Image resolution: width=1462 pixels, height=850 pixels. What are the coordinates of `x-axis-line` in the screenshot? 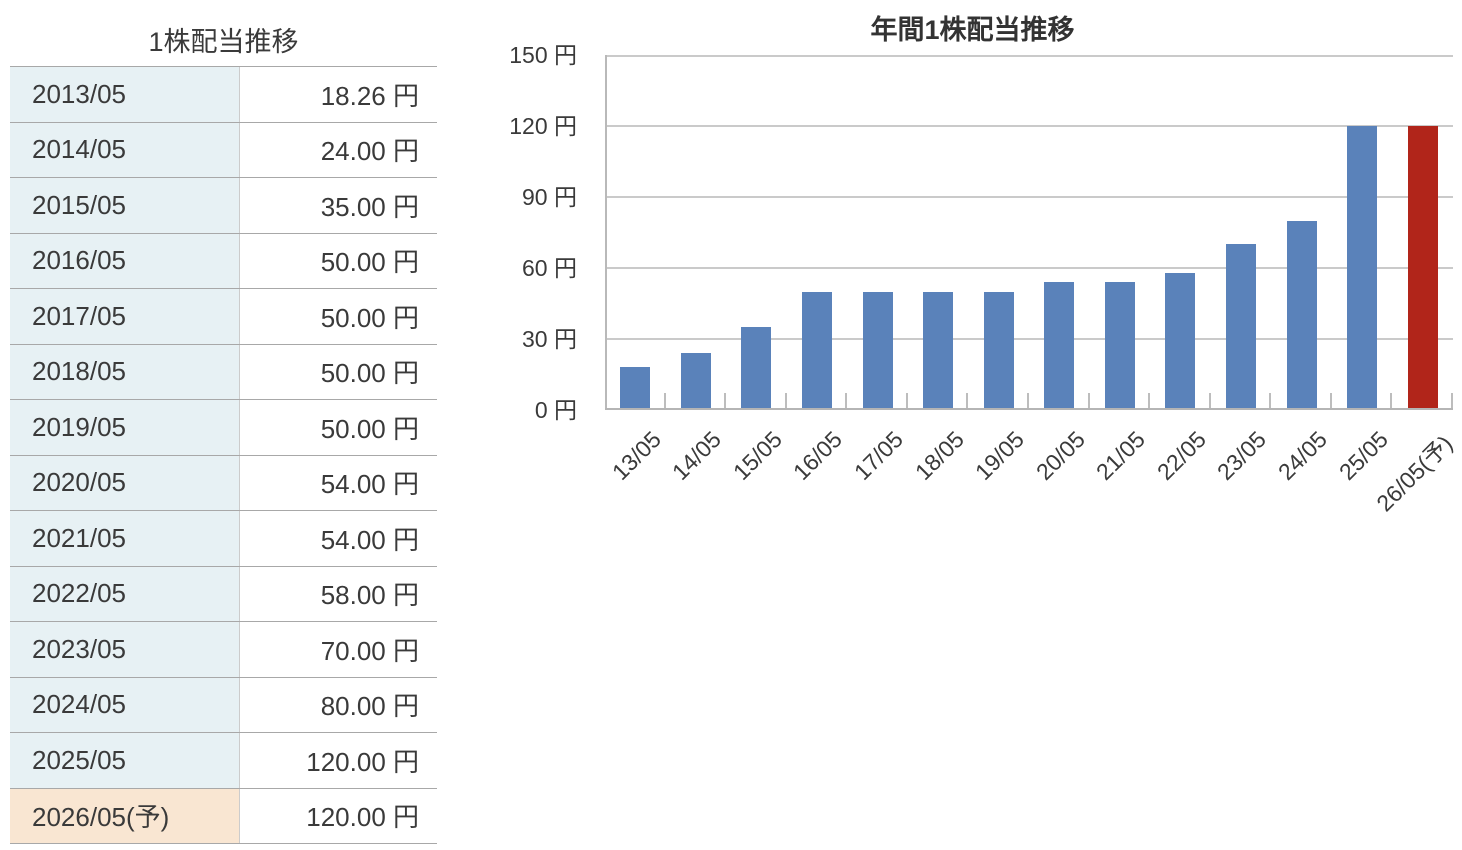 It's located at (1029, 409).